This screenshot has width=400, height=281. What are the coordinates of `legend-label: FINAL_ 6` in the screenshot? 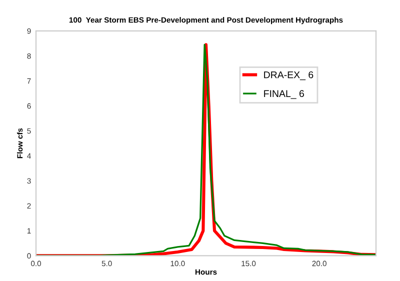 It's located at (284, 94).